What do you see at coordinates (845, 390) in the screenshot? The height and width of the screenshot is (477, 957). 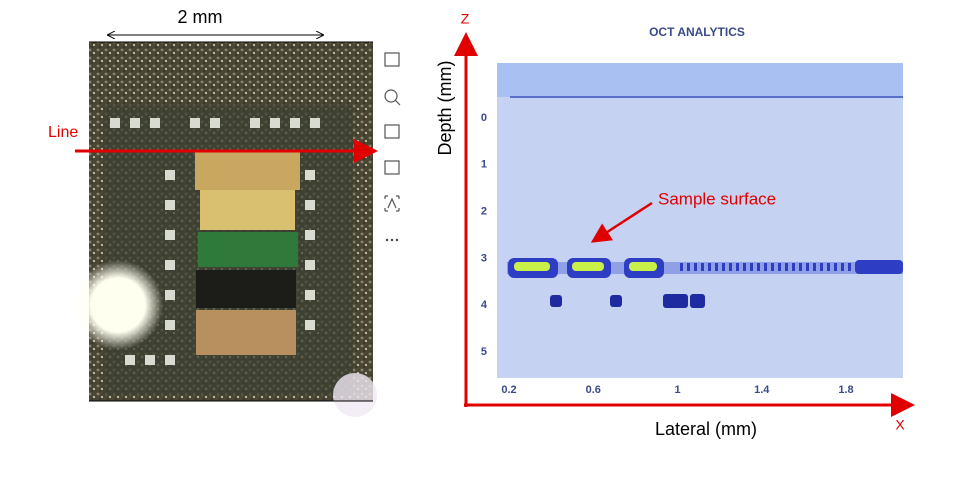 I see `x-tick-label: 1.8` at bounding box center [845, 390].